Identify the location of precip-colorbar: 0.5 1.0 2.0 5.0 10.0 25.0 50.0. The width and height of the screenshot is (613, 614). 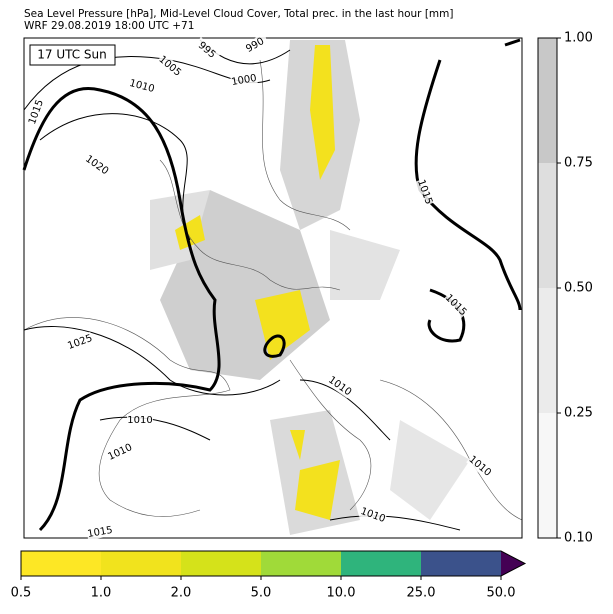
(269, 575).